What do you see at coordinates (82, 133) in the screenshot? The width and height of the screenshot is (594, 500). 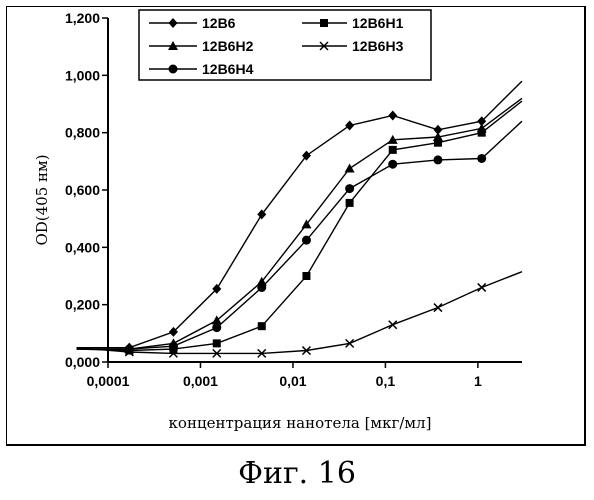 I see `y-tick-label: 0,800` at bounding box center [82, 133].